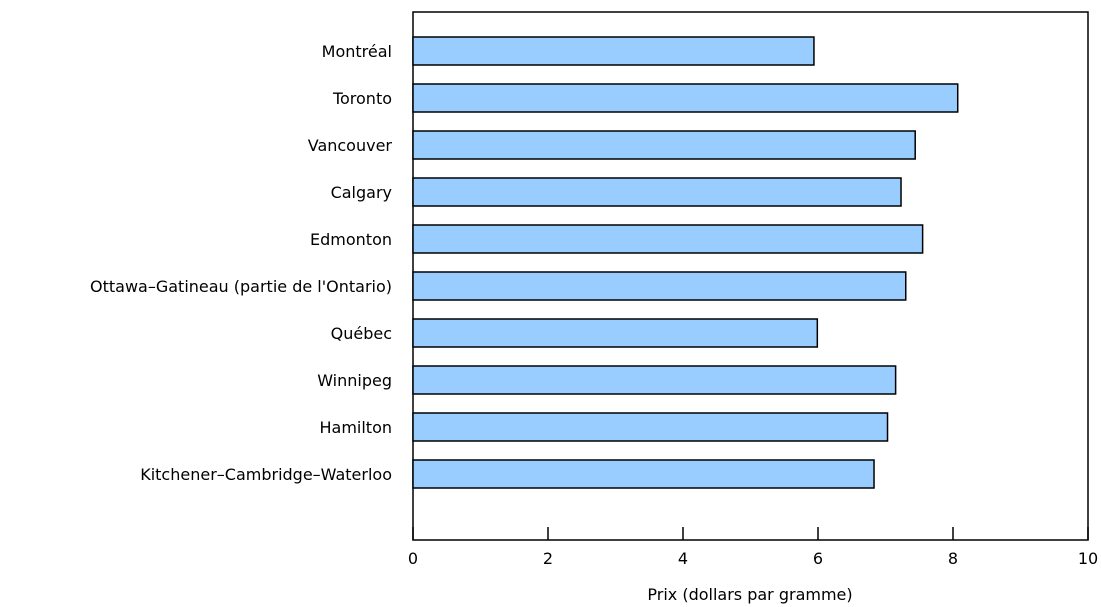 The height and width of the screenshot is (607, 1101). I want to click on x-tick-label-5: 10, so click(1088, 558).